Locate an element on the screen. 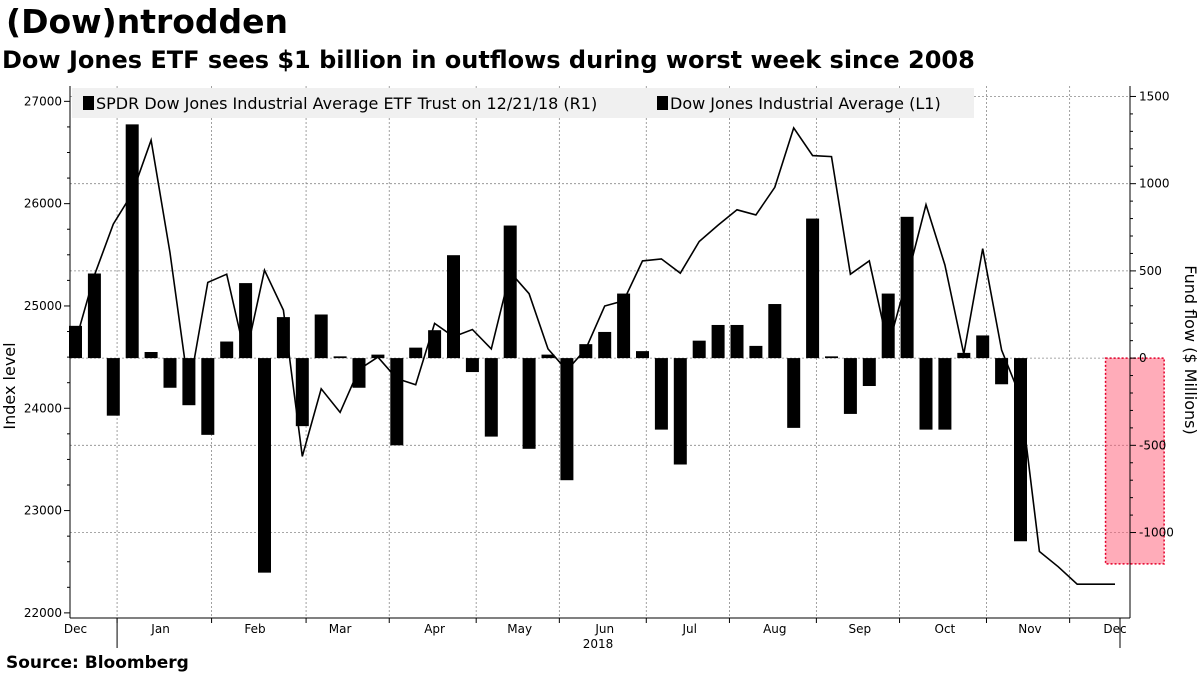 This screenshot has width=1200, height=675. right-tick-label: -500 is located at coordinates (1152, 445).